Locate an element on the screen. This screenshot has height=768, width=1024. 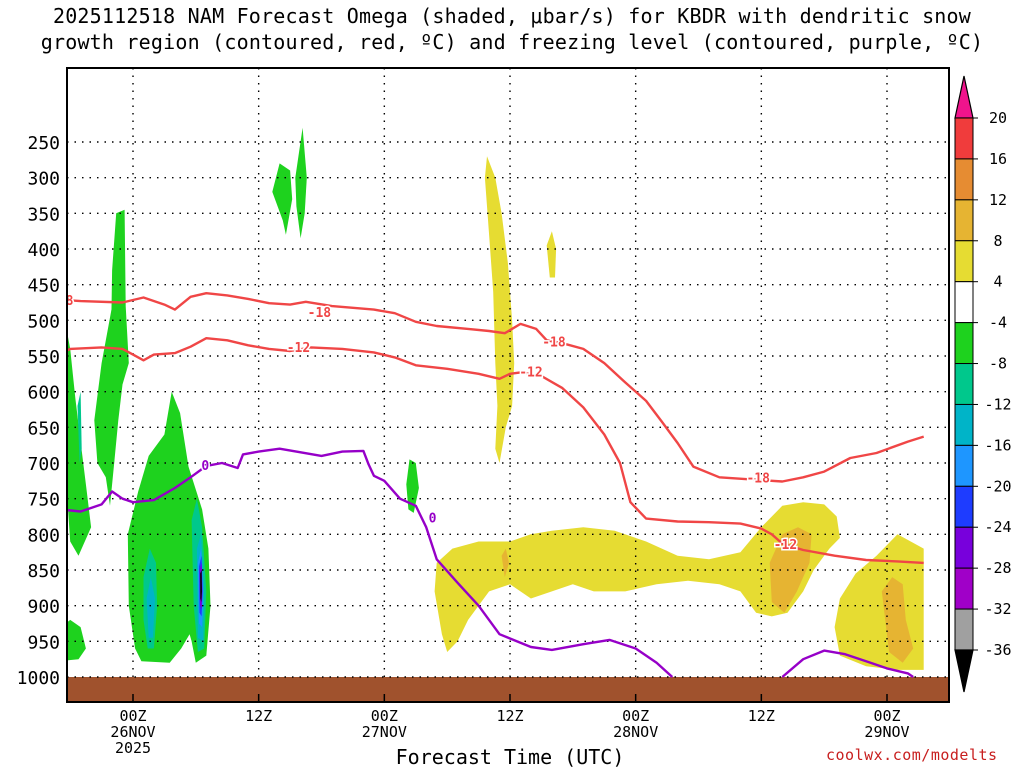
site-credit: coolwx.com/modelts is located at coordinates (912, 755).